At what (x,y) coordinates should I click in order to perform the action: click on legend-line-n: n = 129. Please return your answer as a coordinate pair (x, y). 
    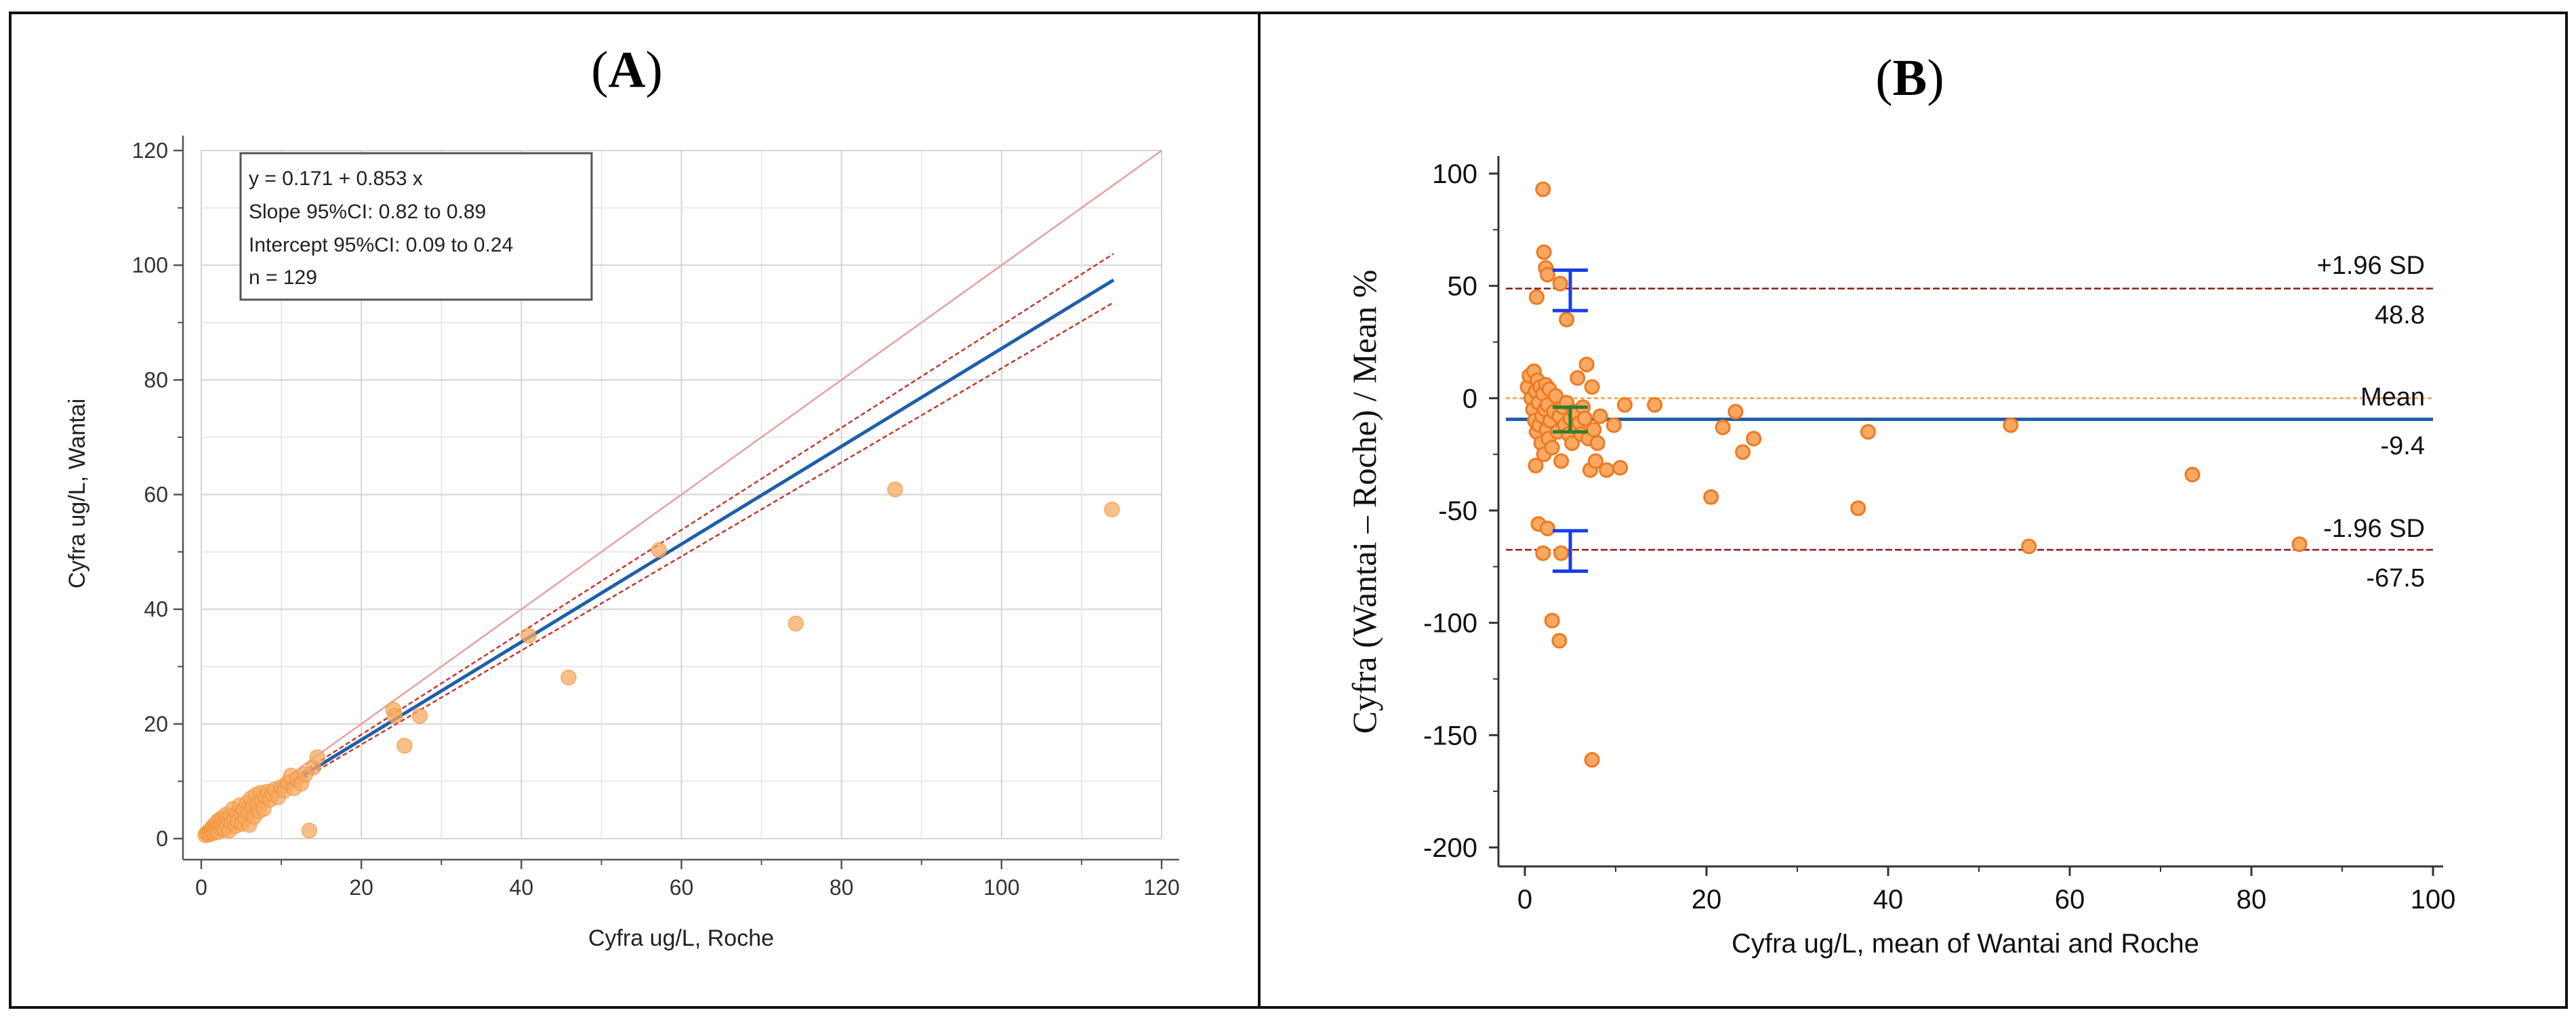
    Looking at the image, I should click on (283, 277).